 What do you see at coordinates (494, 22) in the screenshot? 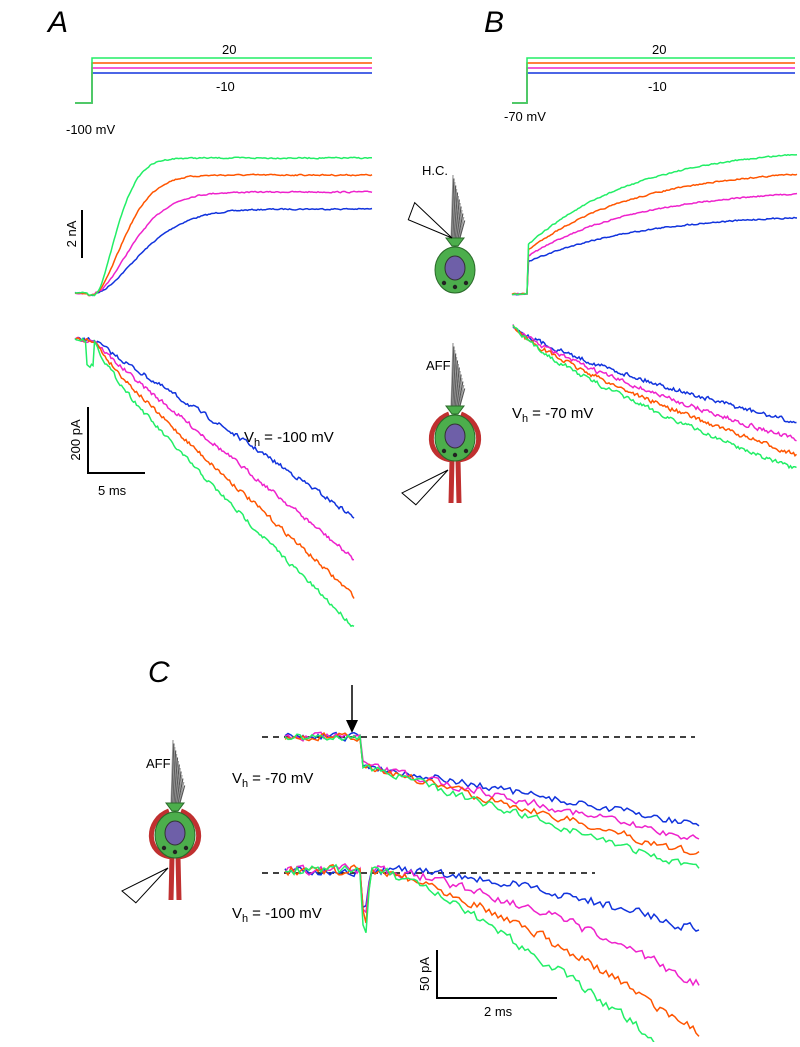
I see `panel-letter: B` at bounding box center [494, 22].